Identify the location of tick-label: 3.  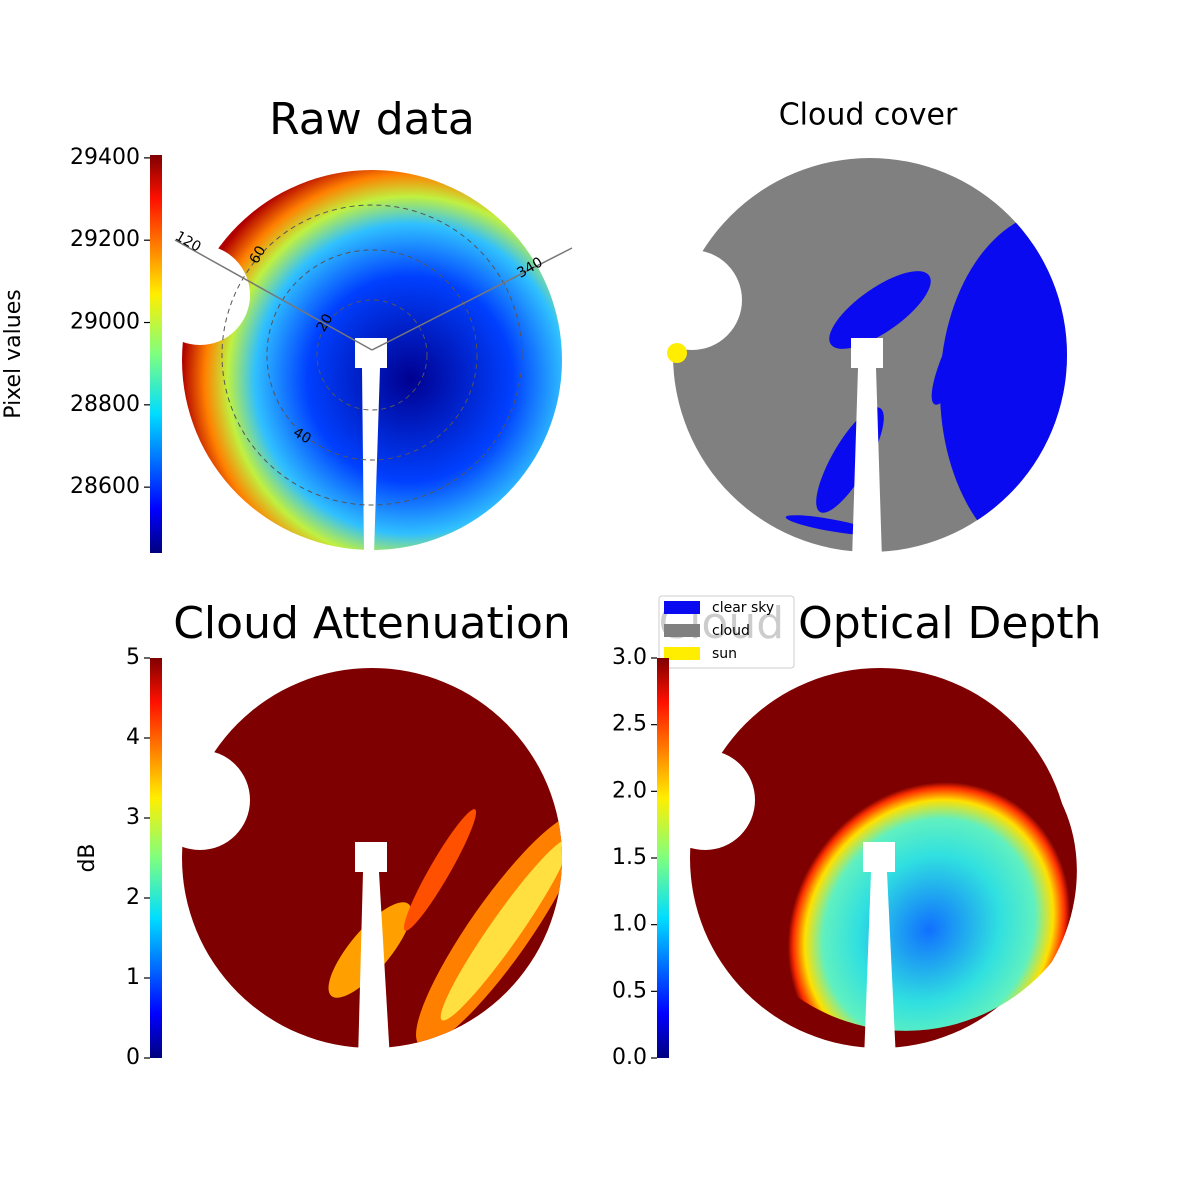
(133, 817).